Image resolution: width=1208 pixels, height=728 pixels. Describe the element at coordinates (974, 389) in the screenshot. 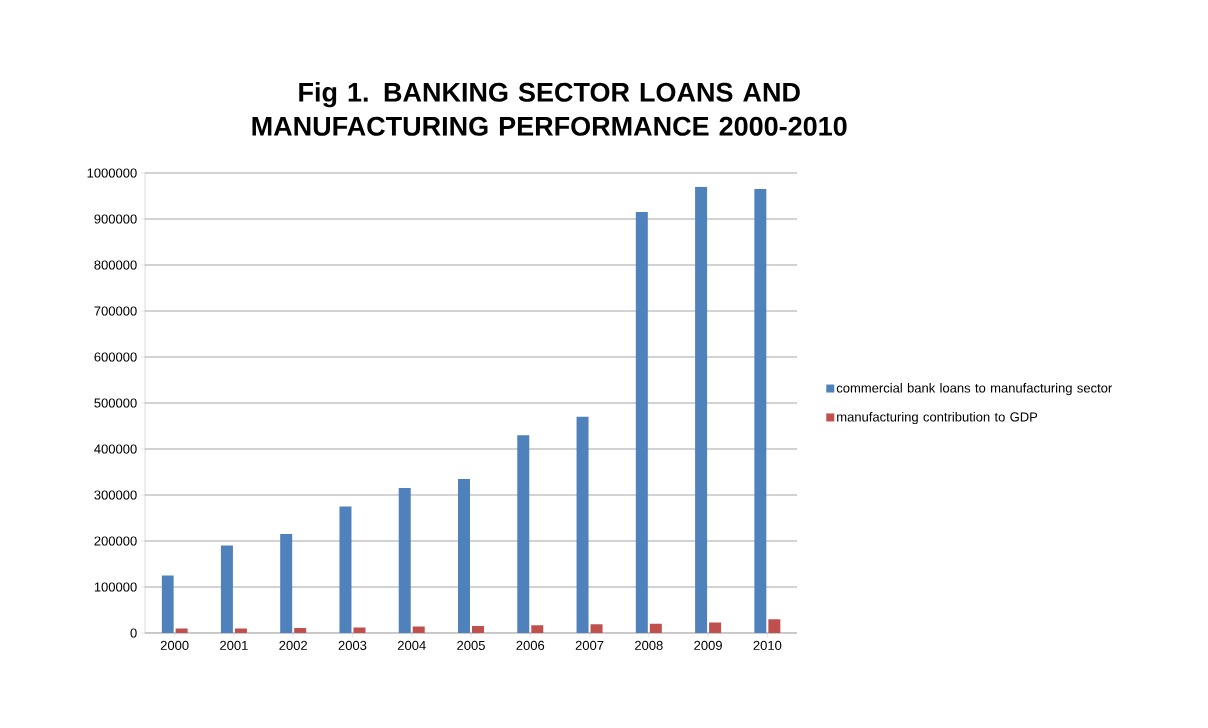

I see `legend-label: commercial bank loans to manufacturing sector` at that location.